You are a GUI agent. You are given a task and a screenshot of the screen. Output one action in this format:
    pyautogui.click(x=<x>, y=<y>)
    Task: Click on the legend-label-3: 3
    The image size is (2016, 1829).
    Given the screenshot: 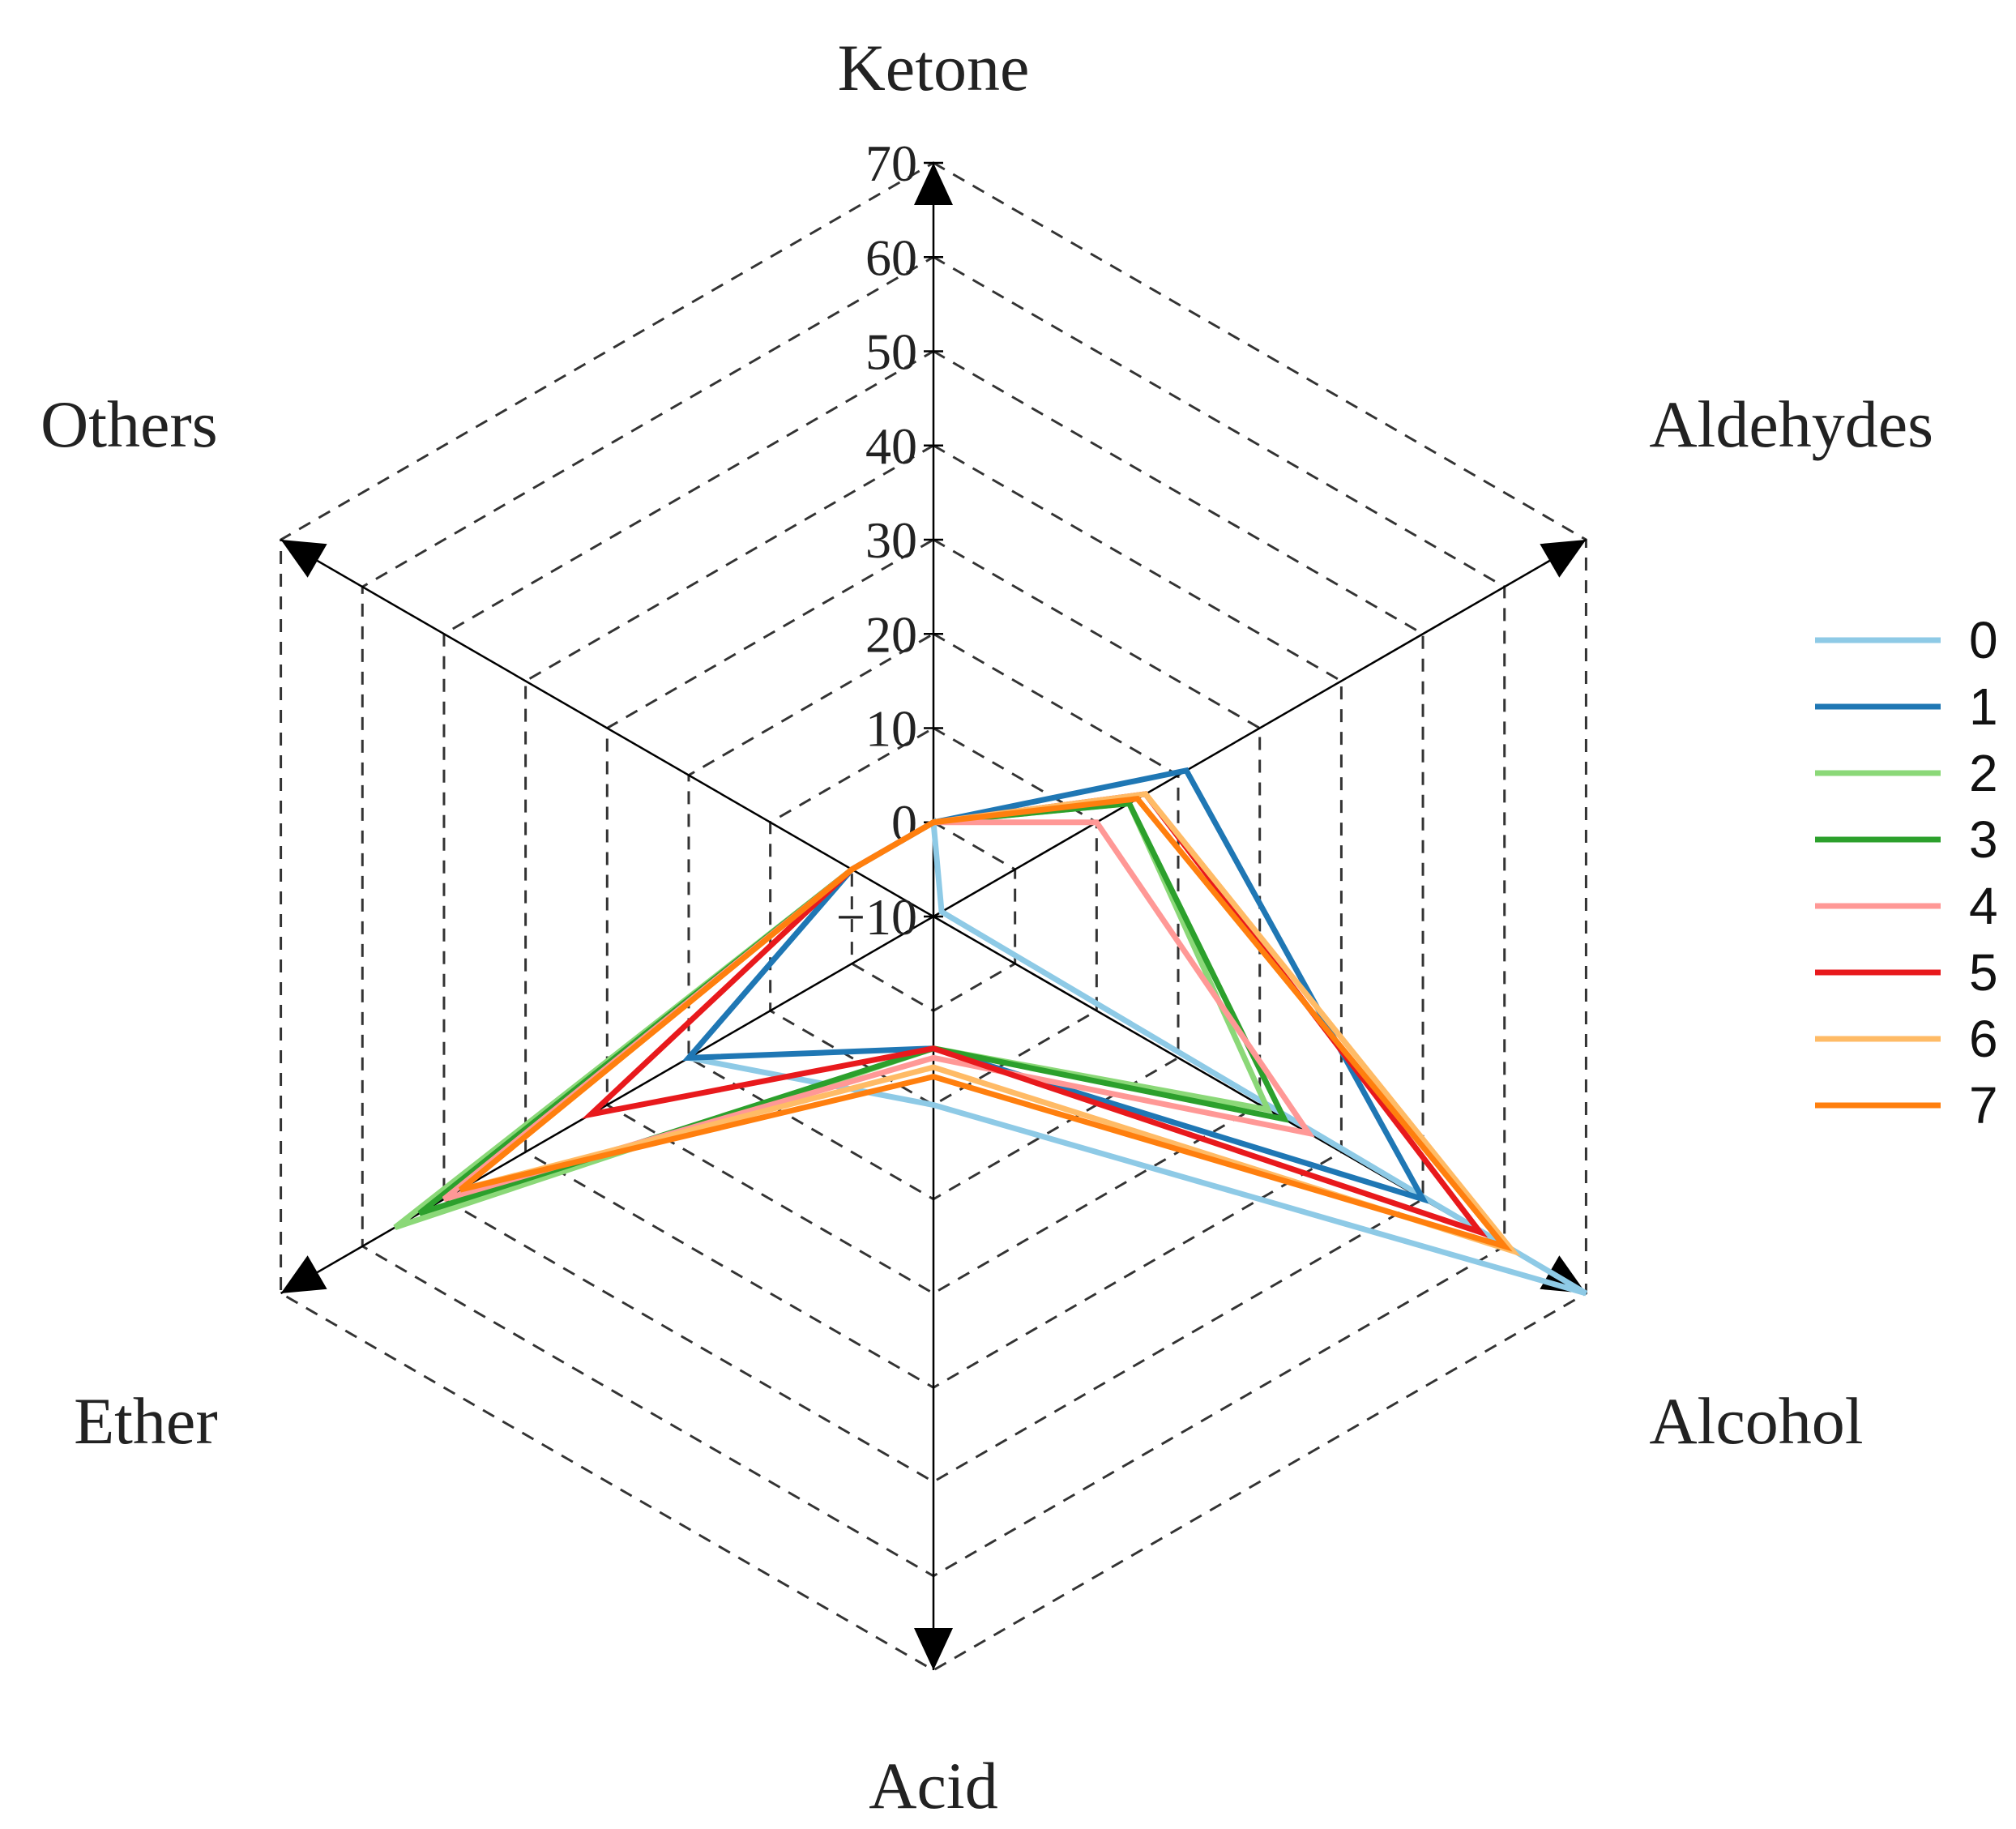 What is the action you would take?
    pyautogui.click(x=1984, y=839)
    